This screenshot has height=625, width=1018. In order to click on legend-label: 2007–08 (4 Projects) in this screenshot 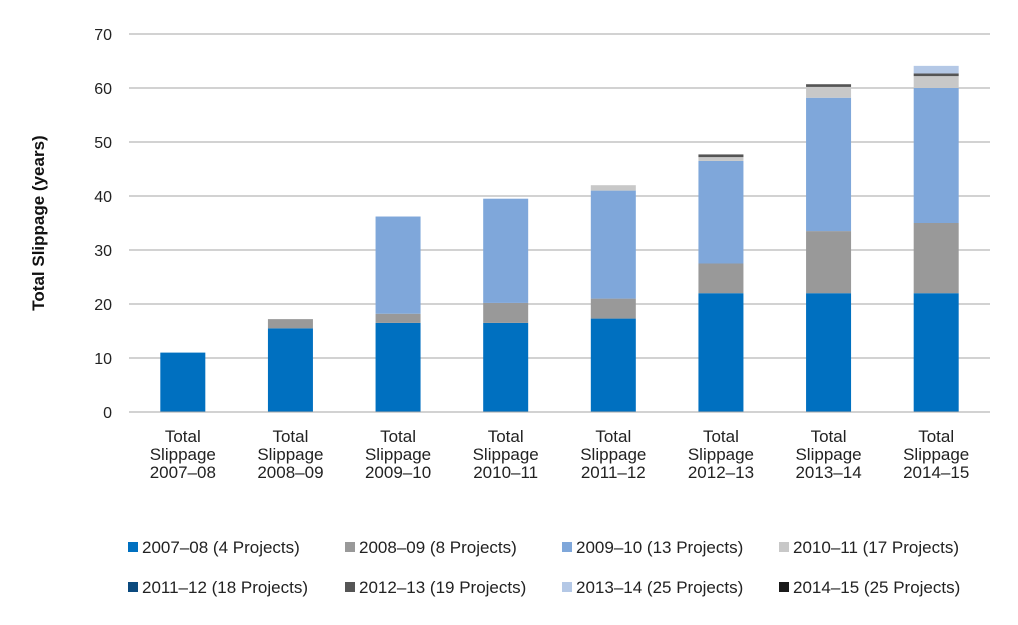, I will do `click(221, 547)`.